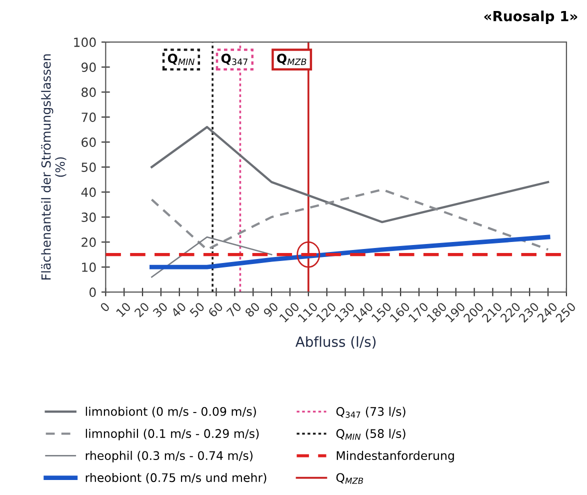 This screenshot has height=495, width=587. I want to click on annotation: Q$_{MZB}$, so click(291, 59).